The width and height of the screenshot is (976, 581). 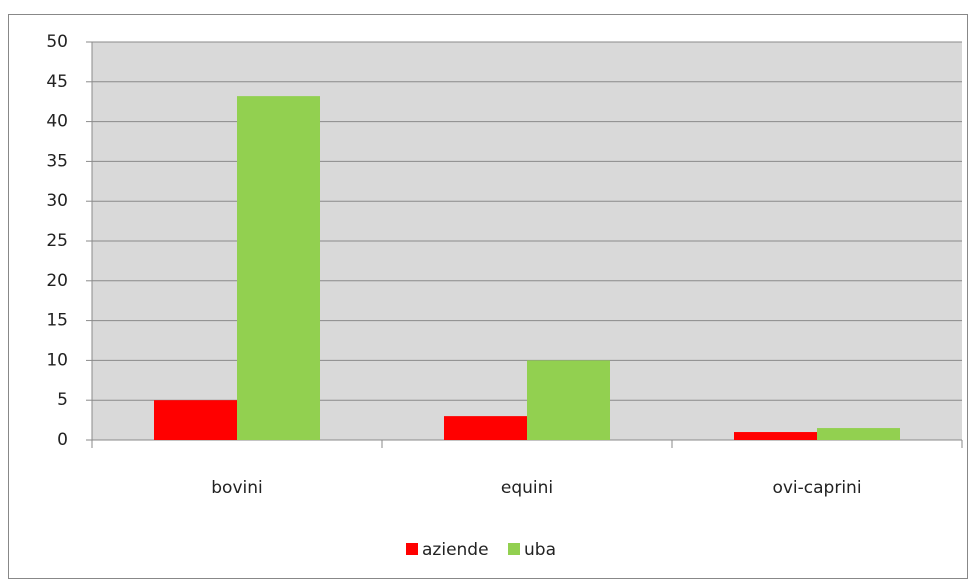 I want to click on y-tick-label: 25, so click(x=57, y=241).